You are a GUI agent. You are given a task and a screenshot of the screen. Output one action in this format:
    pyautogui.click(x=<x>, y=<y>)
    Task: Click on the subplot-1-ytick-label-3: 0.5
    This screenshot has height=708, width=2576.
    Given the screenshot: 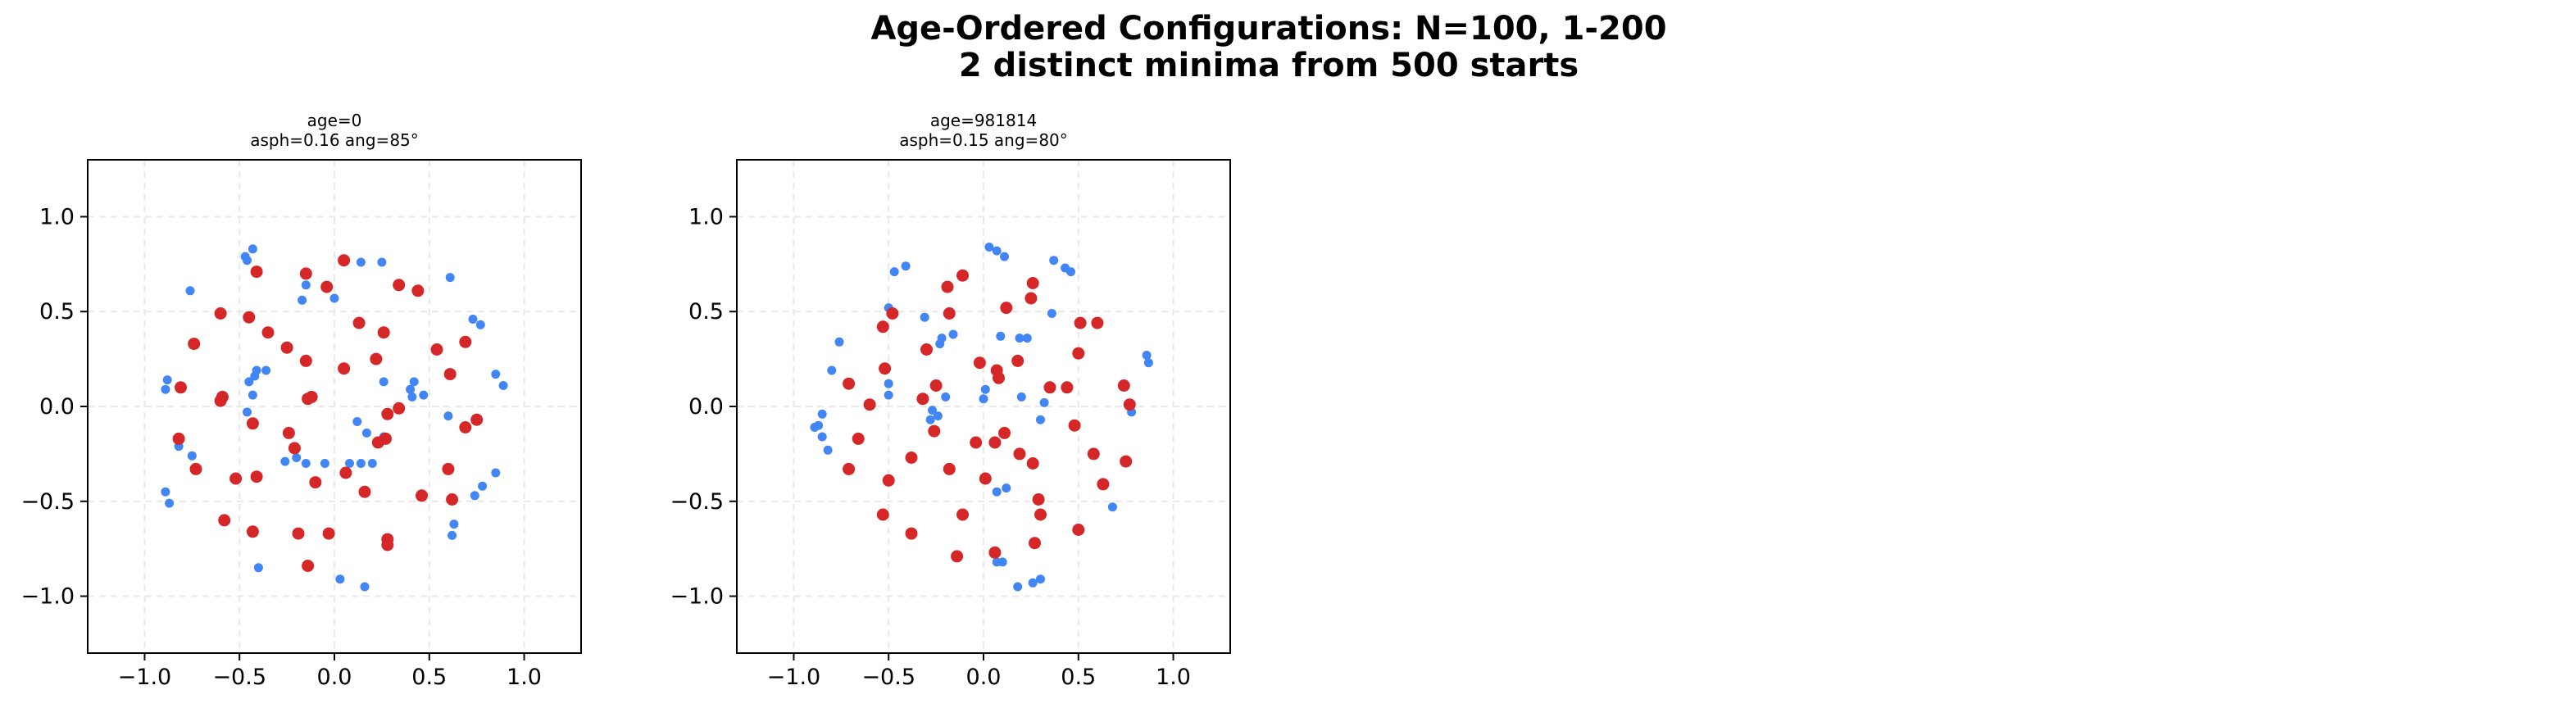 What is the action you would take?
    pyautogui.click(x=57, y=311)
    